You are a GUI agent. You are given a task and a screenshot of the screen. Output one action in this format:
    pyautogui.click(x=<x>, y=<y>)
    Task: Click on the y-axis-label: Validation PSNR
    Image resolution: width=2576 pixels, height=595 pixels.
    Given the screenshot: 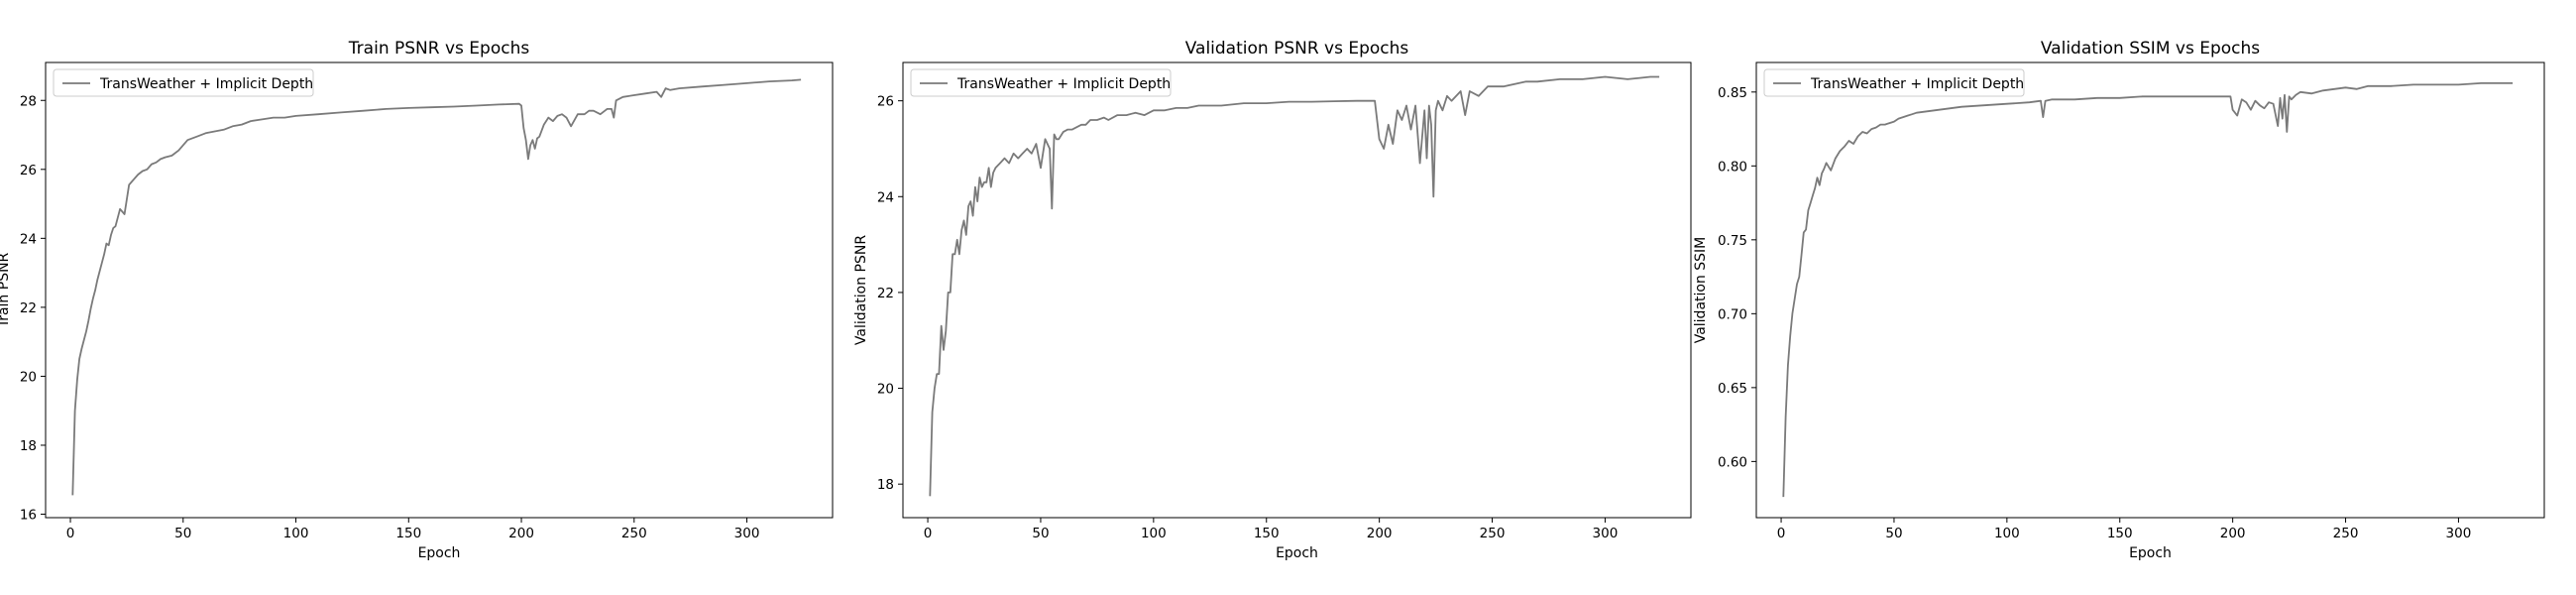 What is the action you would take?
    pyautogui.click(x=861, y=290)
    